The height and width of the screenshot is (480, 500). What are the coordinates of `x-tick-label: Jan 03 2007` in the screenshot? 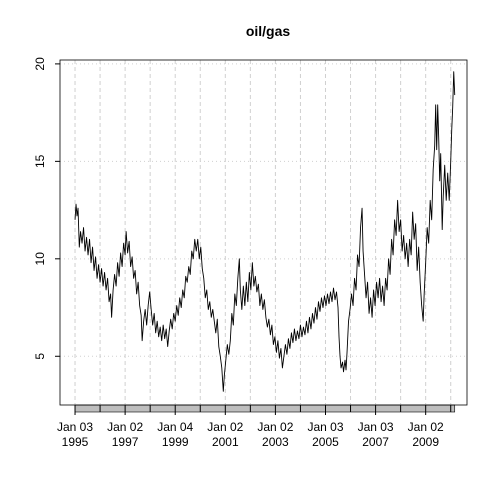 It's located at (375, 434).